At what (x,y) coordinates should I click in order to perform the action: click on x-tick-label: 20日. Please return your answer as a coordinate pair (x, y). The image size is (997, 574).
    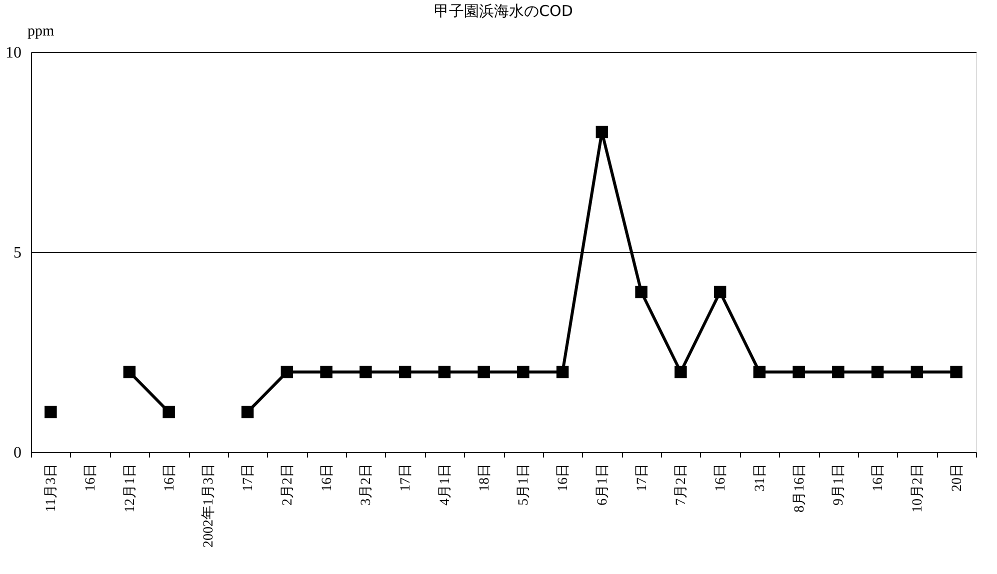
    Looking at the image, I should click on (957, 478).